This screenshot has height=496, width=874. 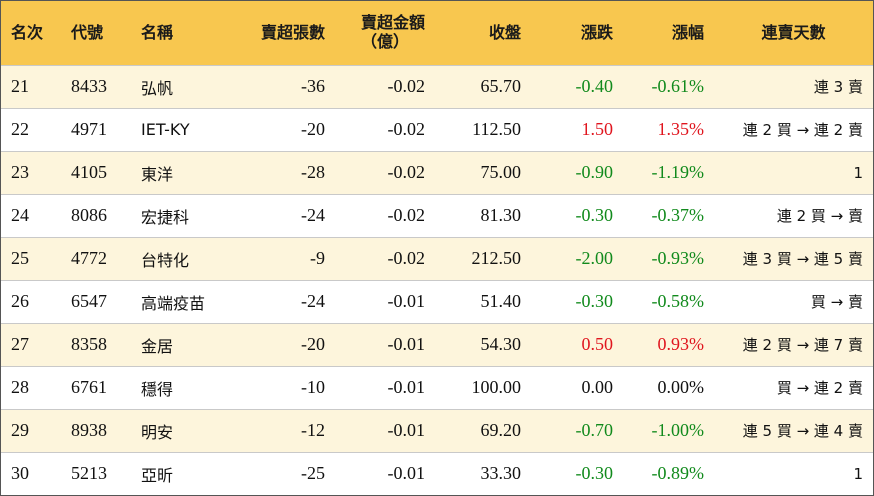 I want to click on cell-name: 東洋, so click(x=157, y=174).